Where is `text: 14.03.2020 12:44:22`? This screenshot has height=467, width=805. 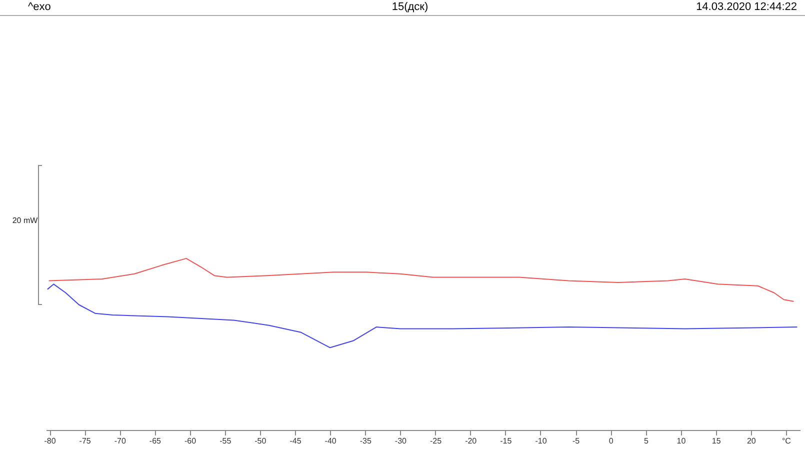 text: 14.03.2020 12:44:22 is located at coordinates (746, 7).